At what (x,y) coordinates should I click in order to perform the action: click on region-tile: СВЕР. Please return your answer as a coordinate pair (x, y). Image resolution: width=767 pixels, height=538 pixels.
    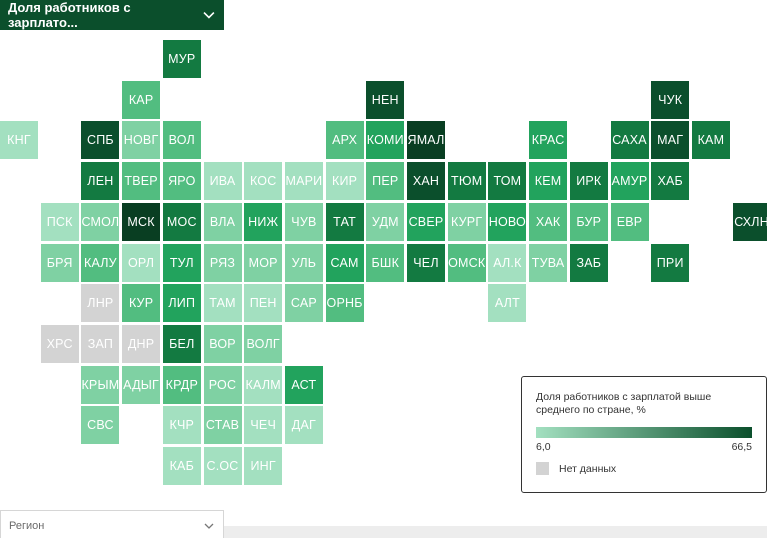
    Looking at the image, I should click on (426, 221).